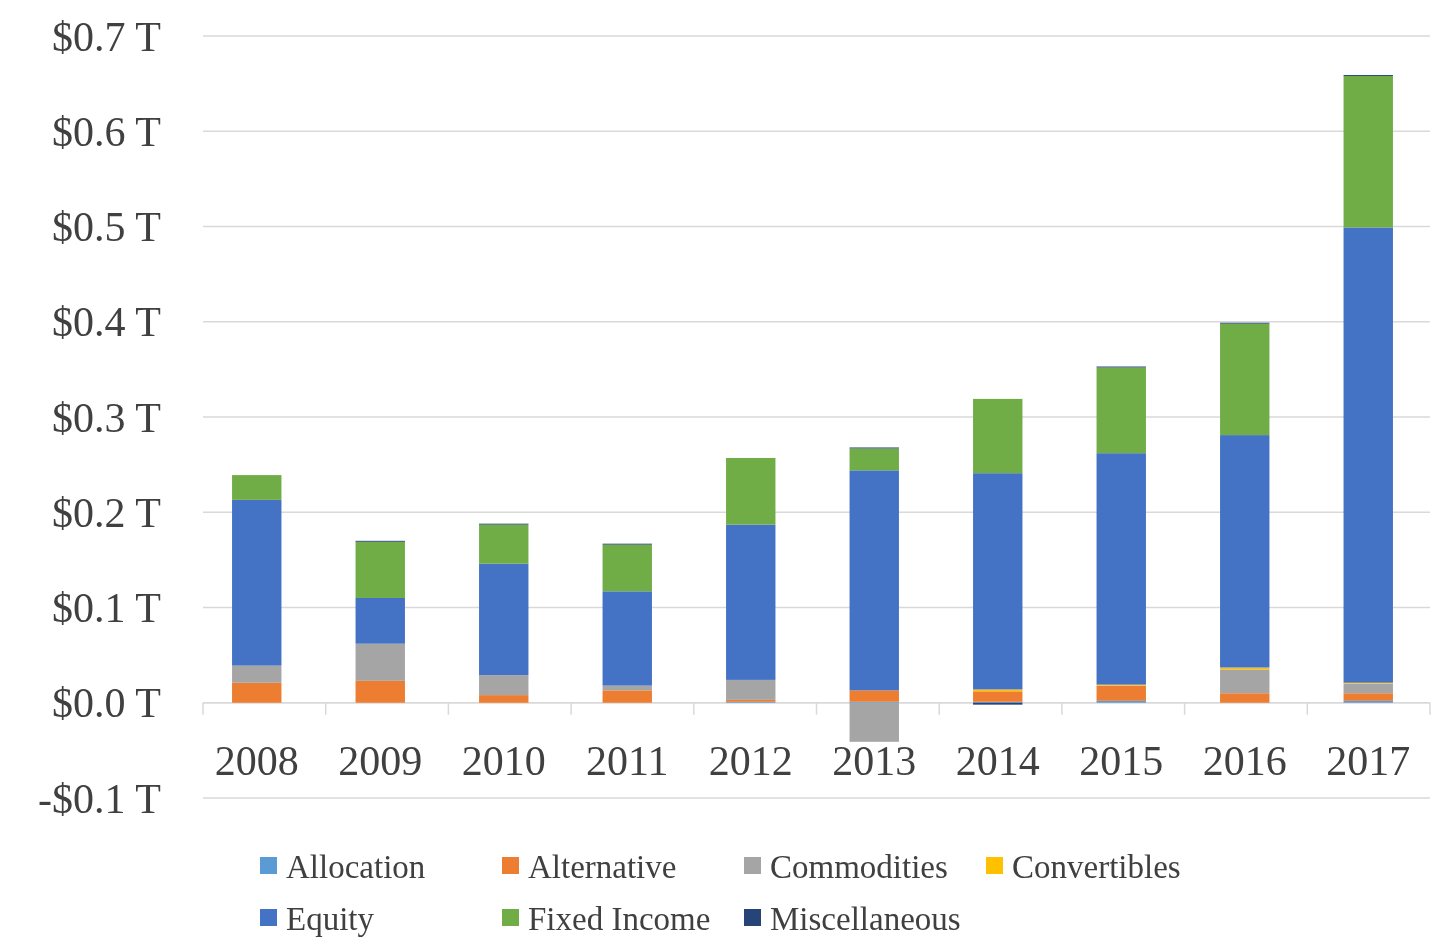  What do you see at coordinates (503, 760) in the screenshot?
I see `x-tick-label: 2010` at bounding box center [503, 760].